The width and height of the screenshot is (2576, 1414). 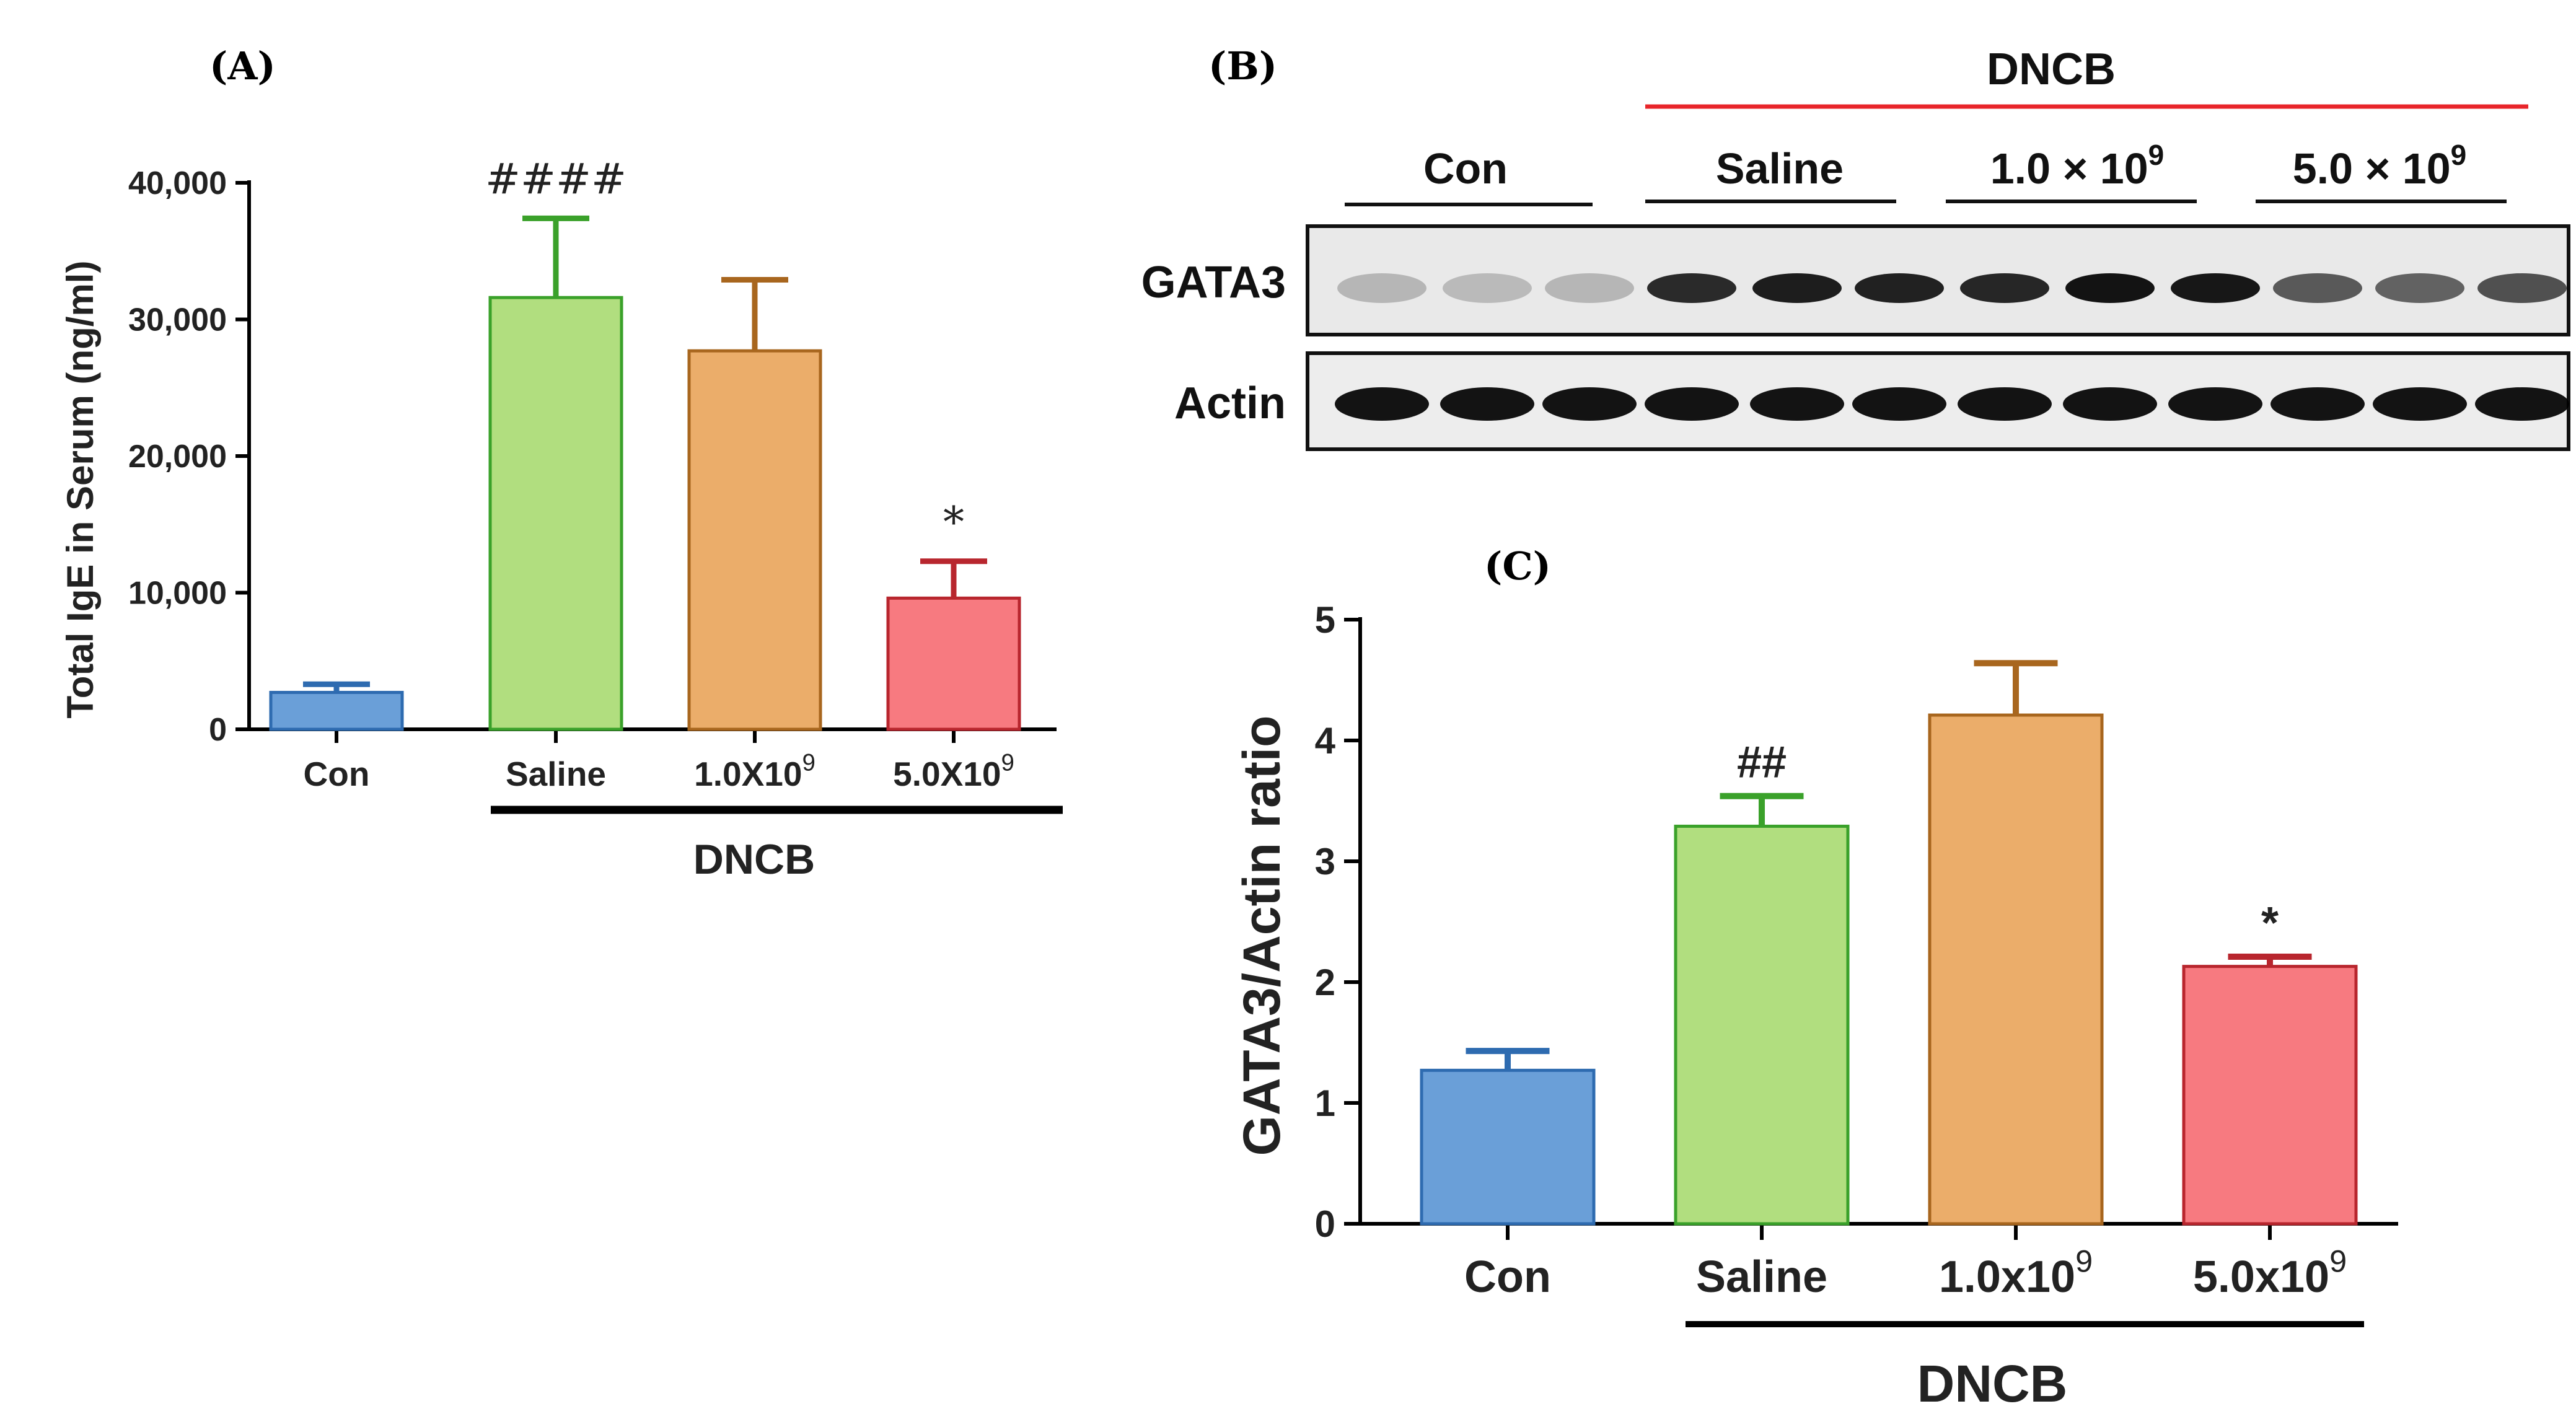 I want to click on blot-group-low-dose: 1.0 × 10⁹, so click(x=2077, y=166).